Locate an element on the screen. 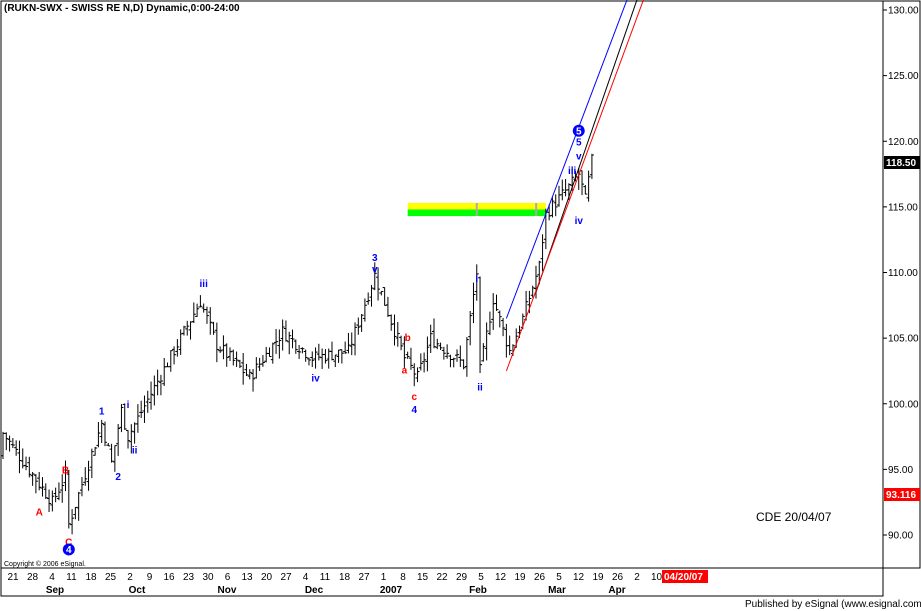 The height and width of the screenshot is (611, 921). month-tick-label: Feb is located at coordinates (478, 590).